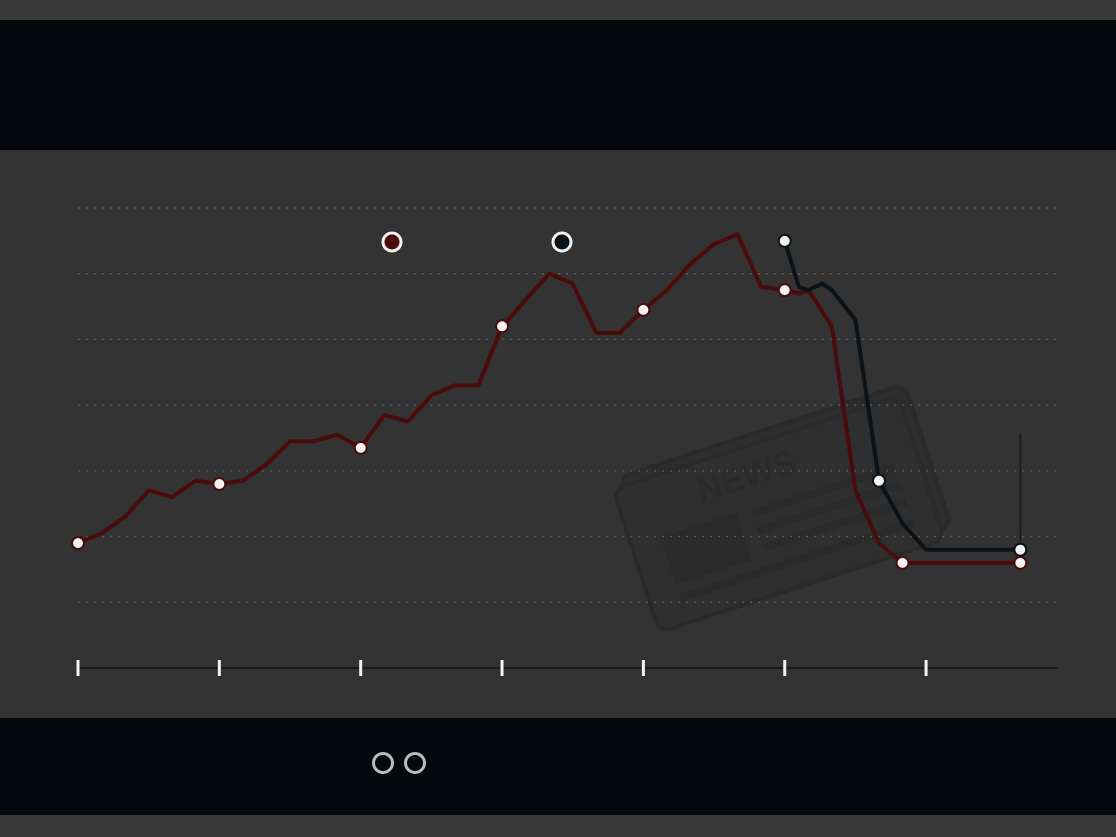 Image resolution: width=1116 pixels, height=837 pixels. Describe the element at coordinates (558, 766) in the screenshot. I see `chart-footer` at that location.